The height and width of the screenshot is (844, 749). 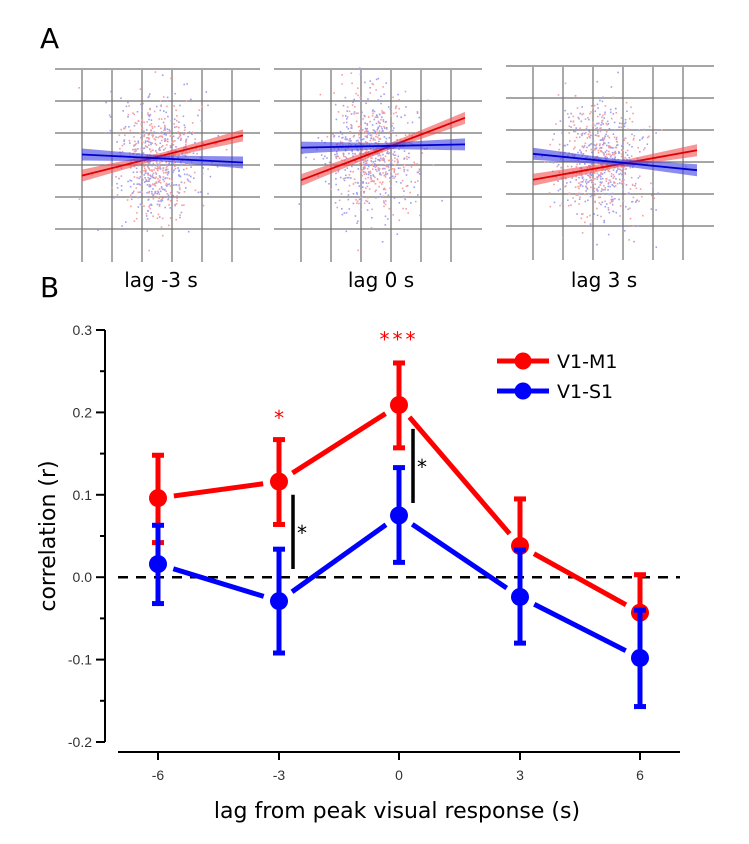 What do you see at coordinates (585, 392) in the screenshot?
I see `legend-label-v1-s1: V1-S1` at bounding box center [585, 392].